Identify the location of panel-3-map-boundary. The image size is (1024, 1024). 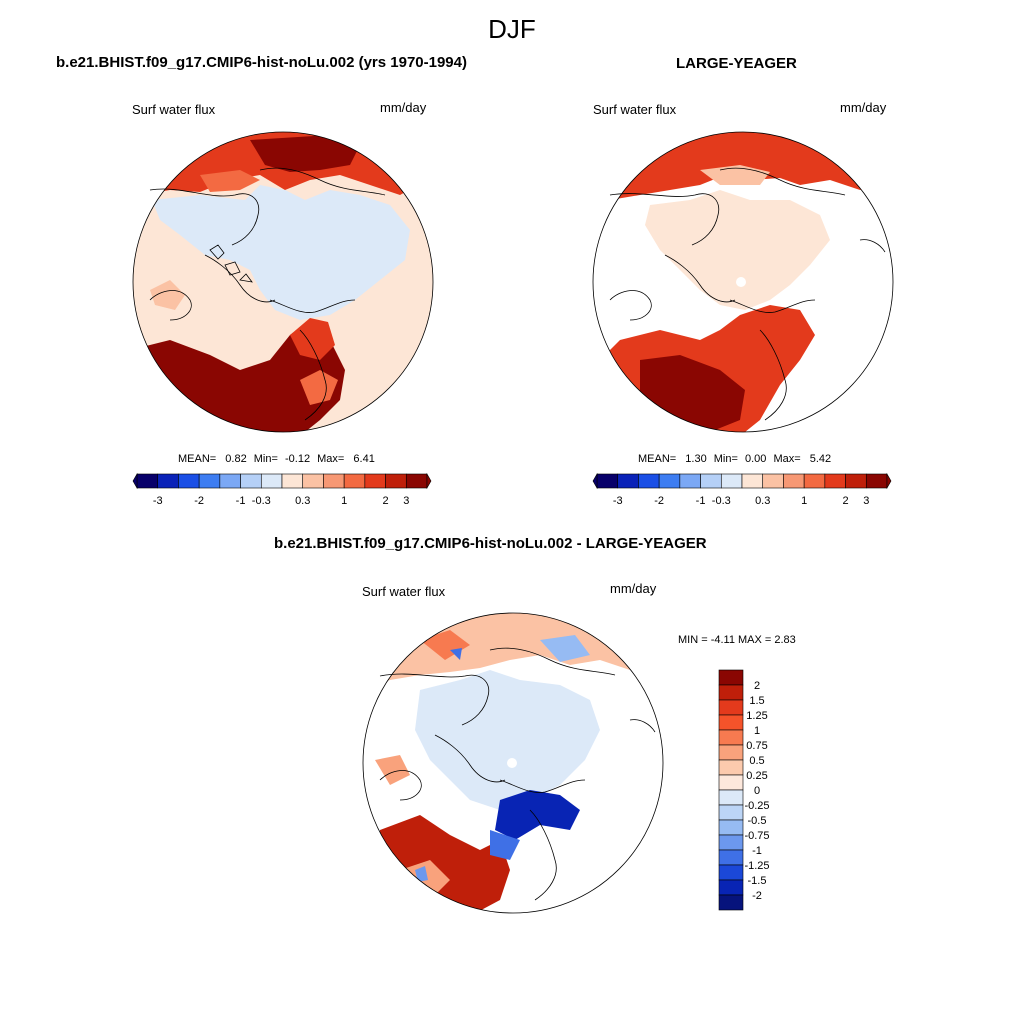
(513, 763).